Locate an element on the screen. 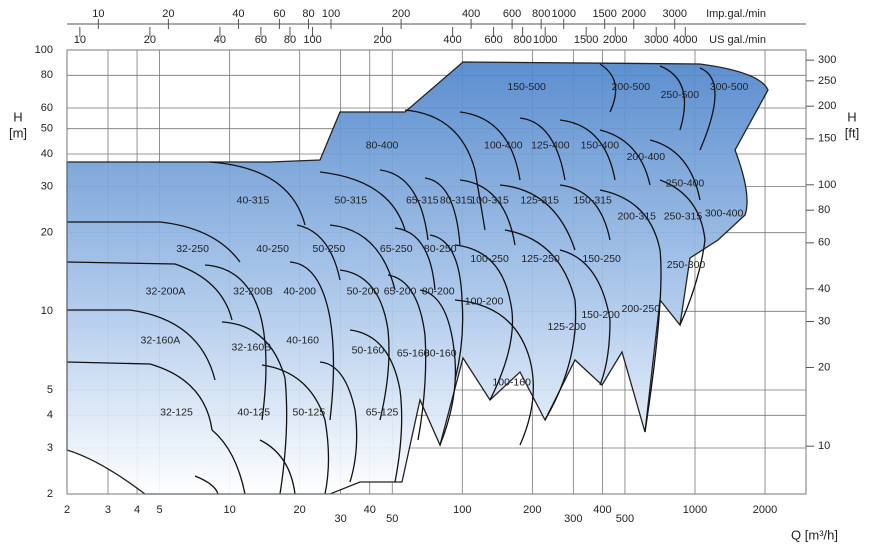 This screenshot has width=870, height=550. region-label: 200-250 is located at coordinates (641, 309).